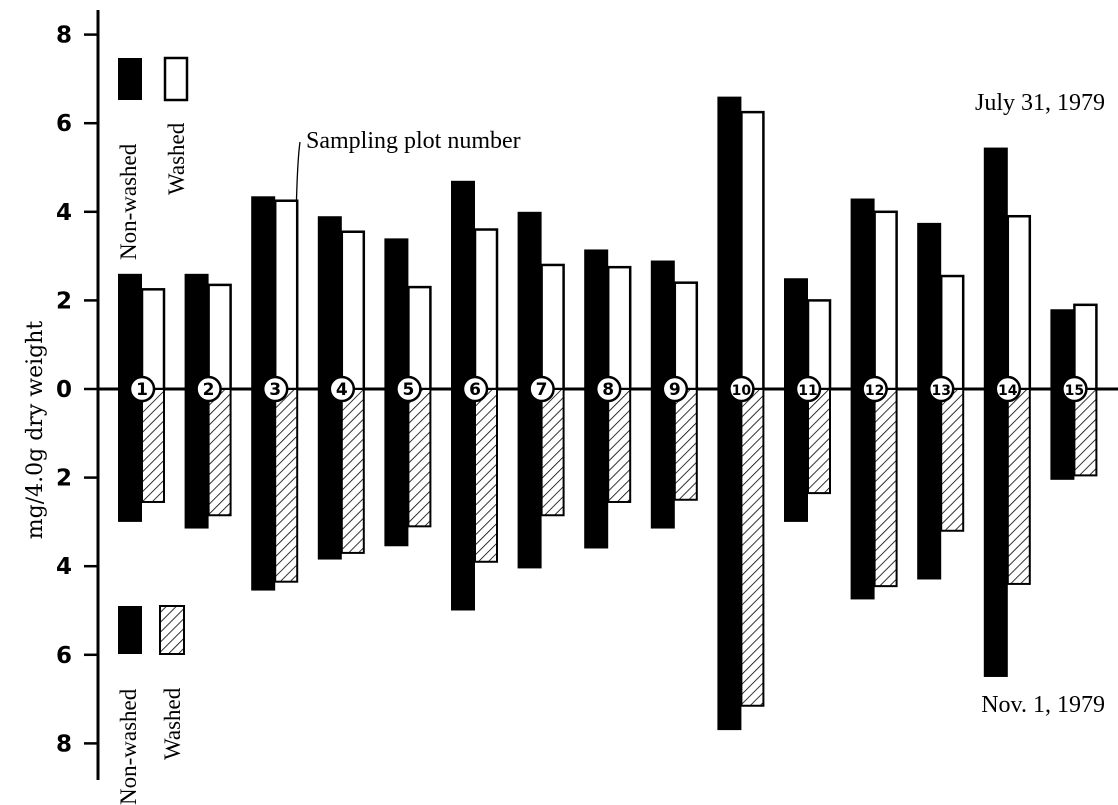 Image resolution: width=1118 pixels, height=805 pixels. I want to click on y-axis-label: mg/4.0g dry weight, so click(35, 430).